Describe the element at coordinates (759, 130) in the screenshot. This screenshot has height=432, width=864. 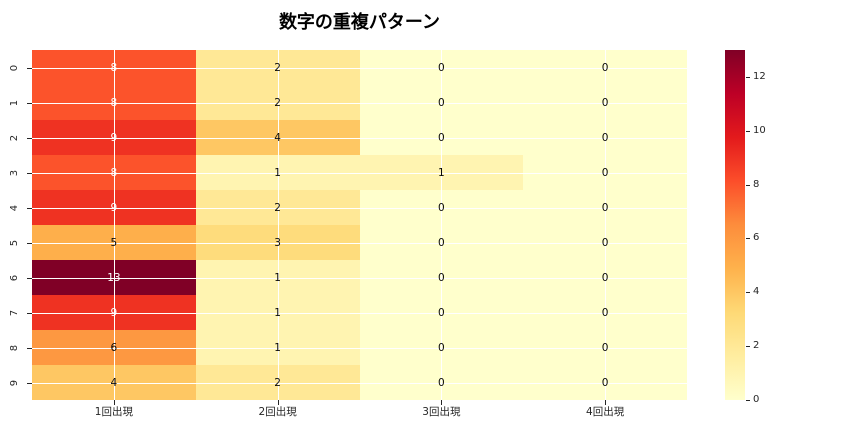
I see `colorbar-tick-label: 10` at that location.